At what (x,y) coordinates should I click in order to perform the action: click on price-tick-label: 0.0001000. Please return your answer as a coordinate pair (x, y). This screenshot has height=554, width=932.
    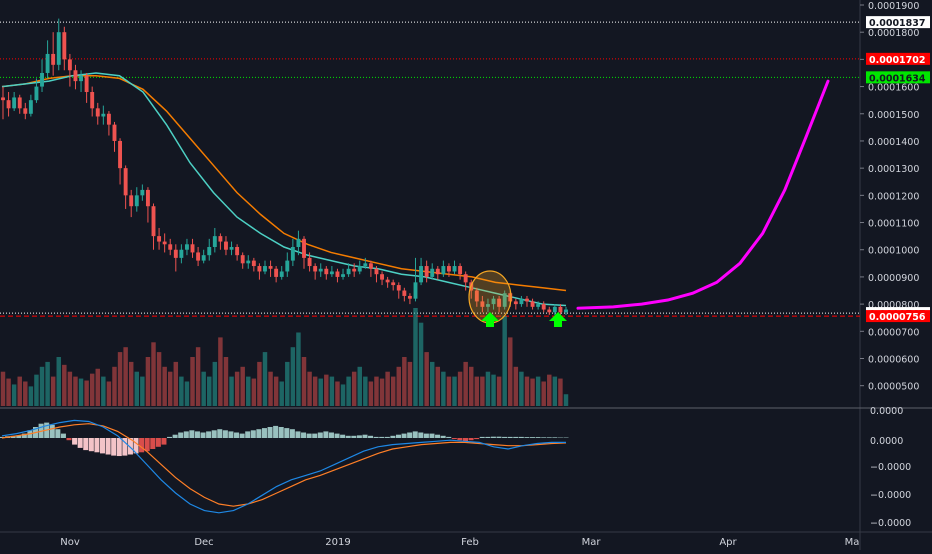
    Looking at the image, I should click on (893, 251).